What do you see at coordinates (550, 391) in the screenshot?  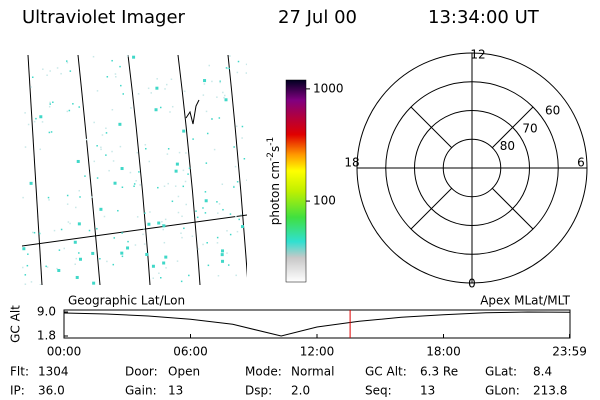 I see `field-value: 213.8` at bounding box center [550, 391].